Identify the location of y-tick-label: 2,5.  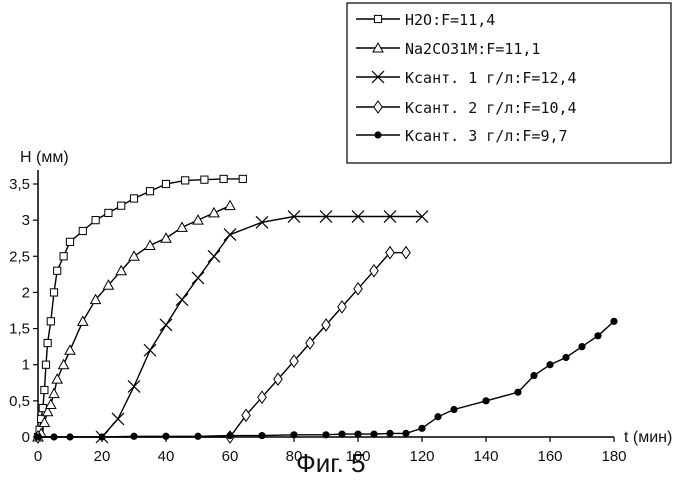
(19, 256).